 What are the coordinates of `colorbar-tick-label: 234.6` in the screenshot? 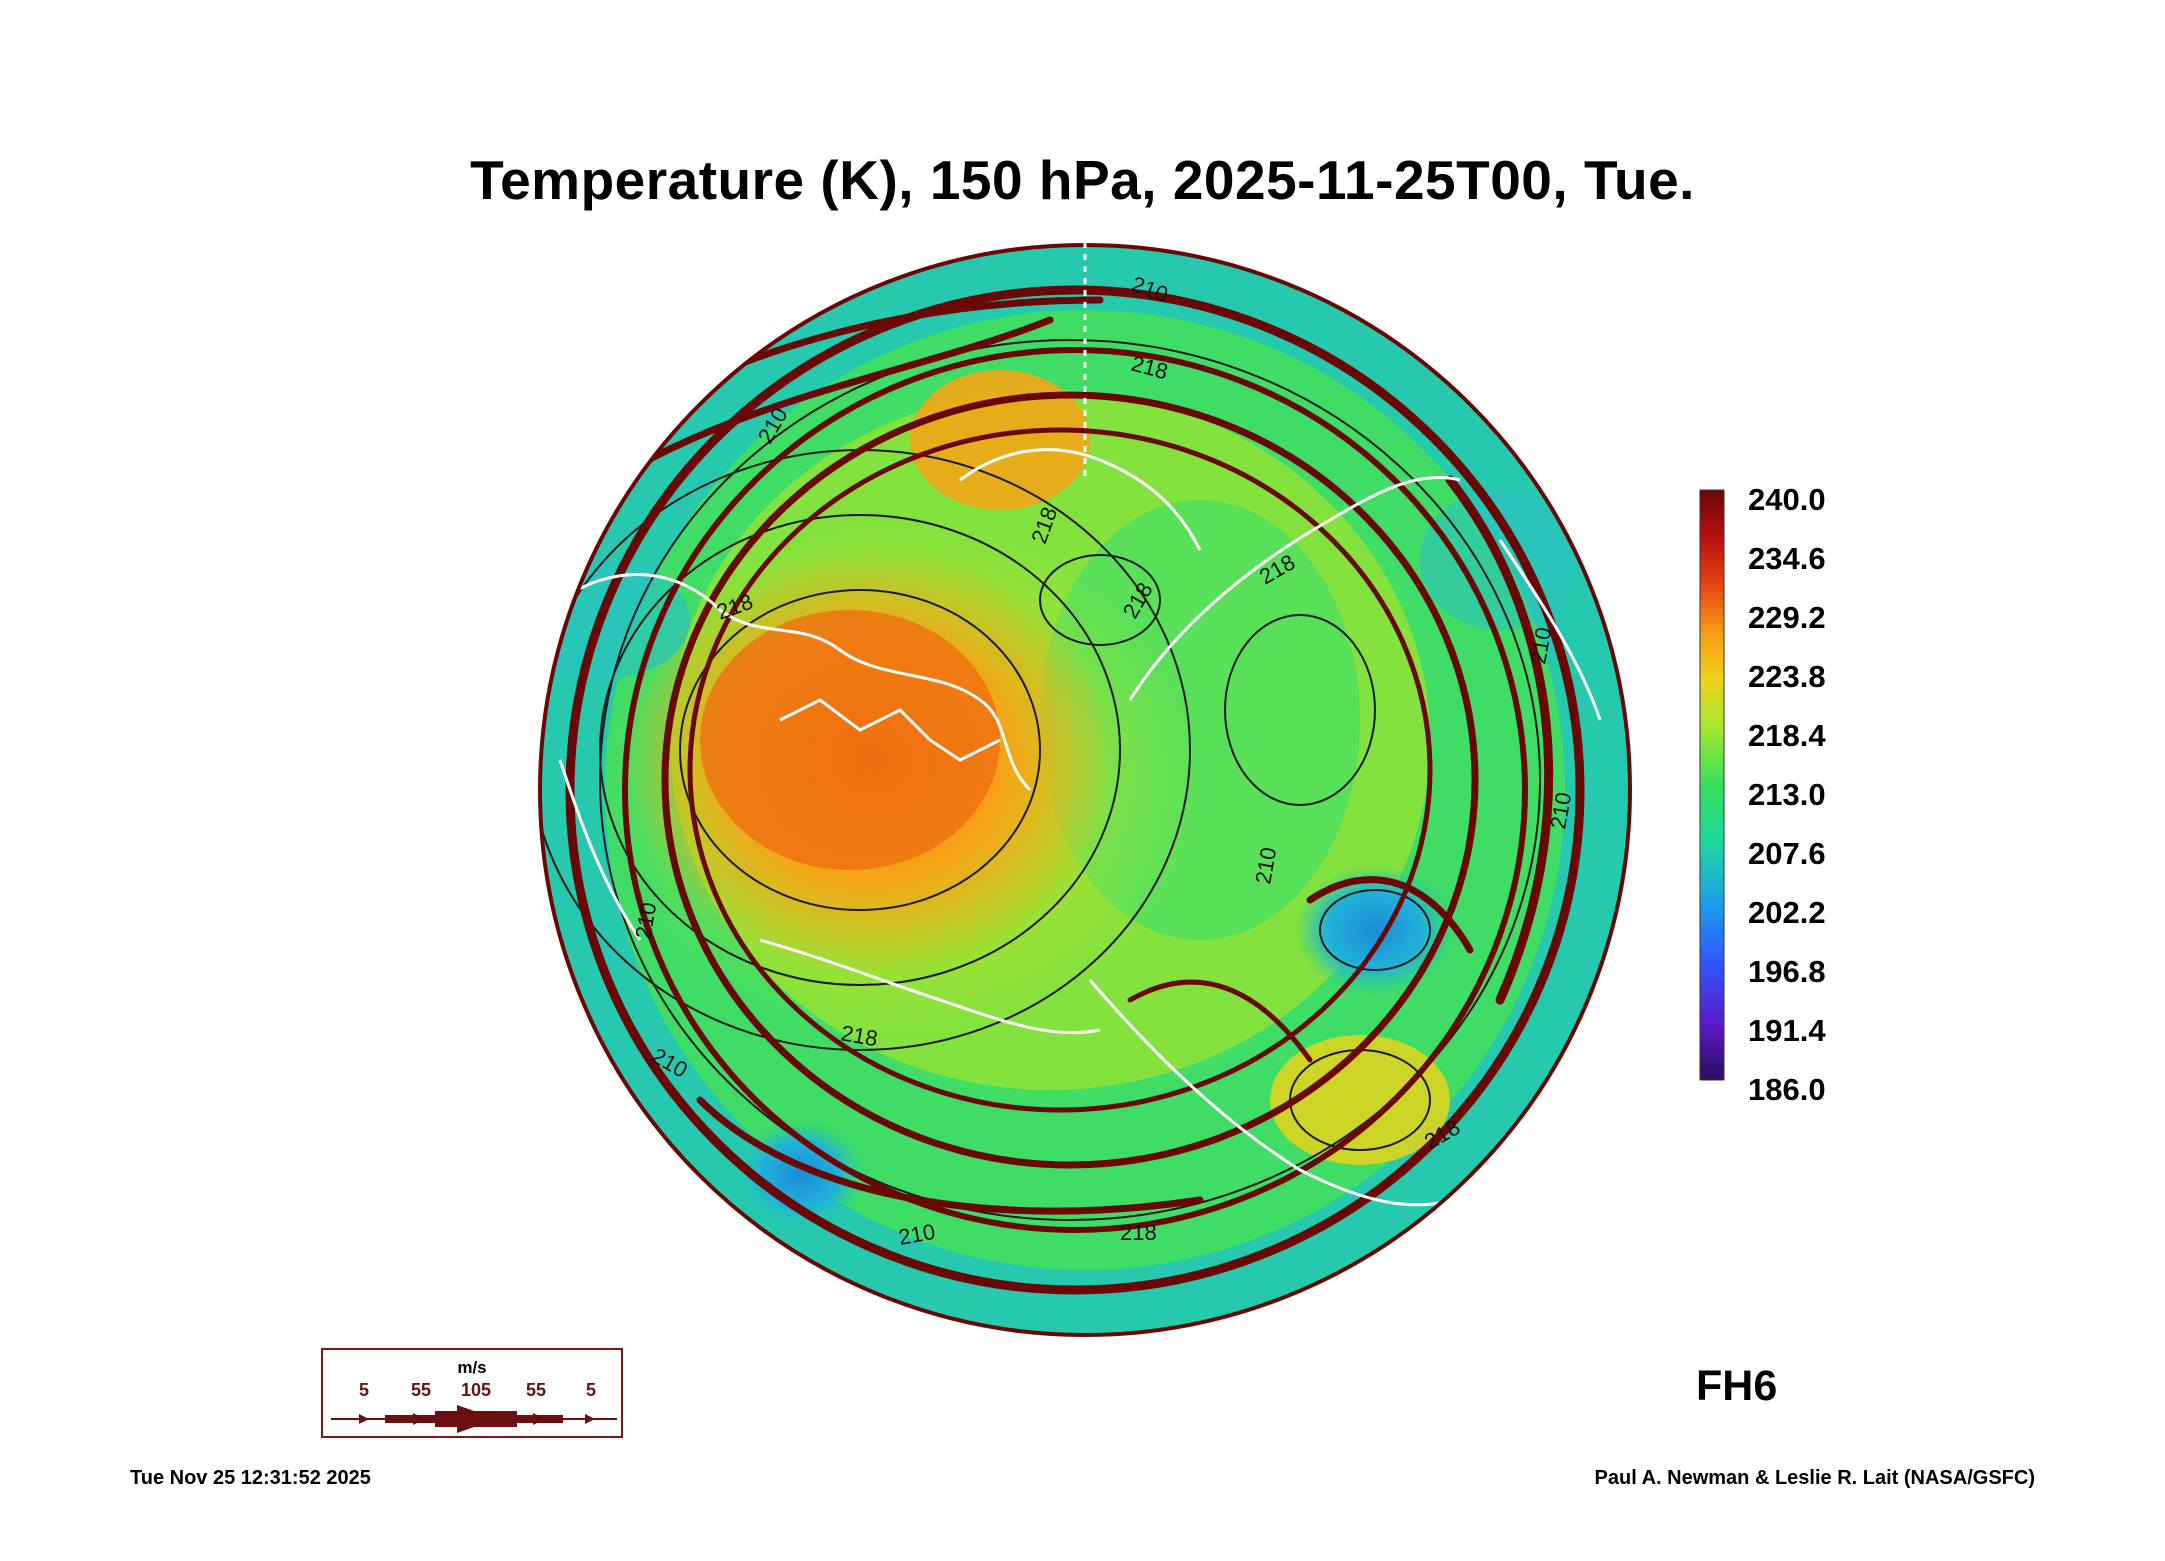 It's located at (1787, 558).